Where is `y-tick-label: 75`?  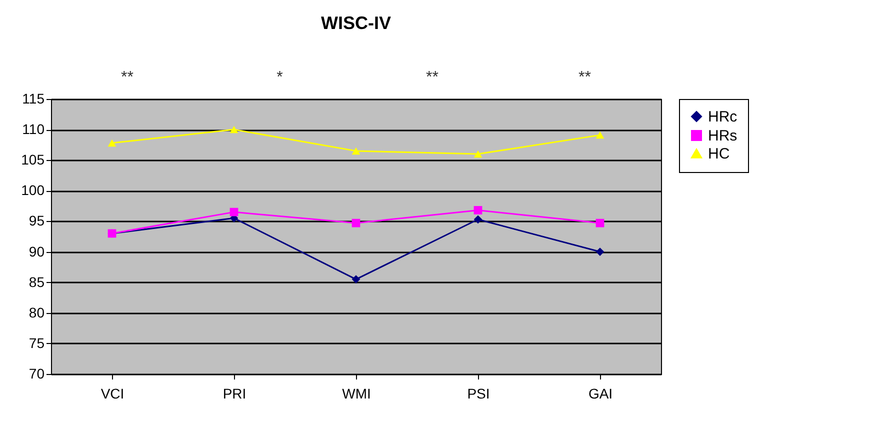 y-tick-label: 75 is located at coordinates (36, 342).